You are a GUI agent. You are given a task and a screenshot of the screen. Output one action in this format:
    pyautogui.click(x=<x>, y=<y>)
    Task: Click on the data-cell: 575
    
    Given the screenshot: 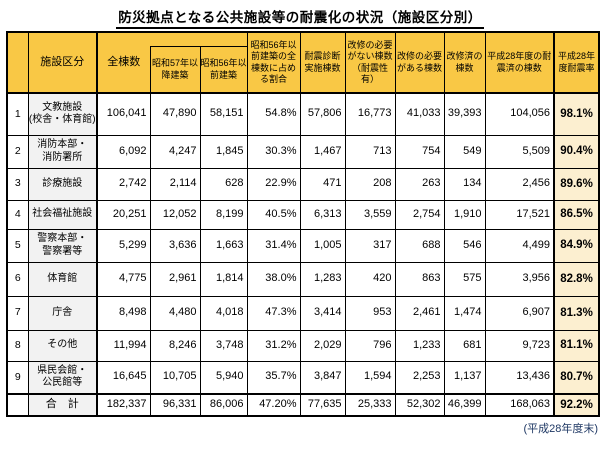 What is the action you would take?
    pyautogui.click(x=464, y=279)
    